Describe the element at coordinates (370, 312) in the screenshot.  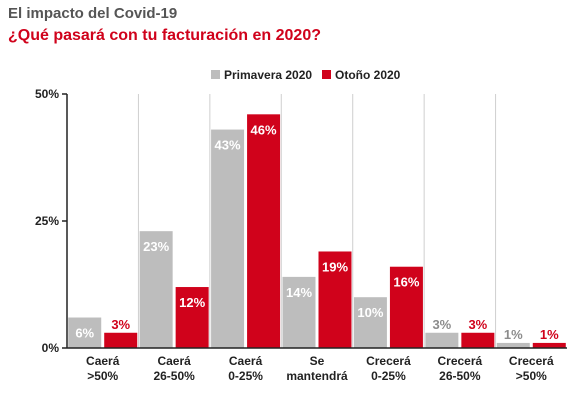
I see `data-label-primavera-4: 10%` at that location.